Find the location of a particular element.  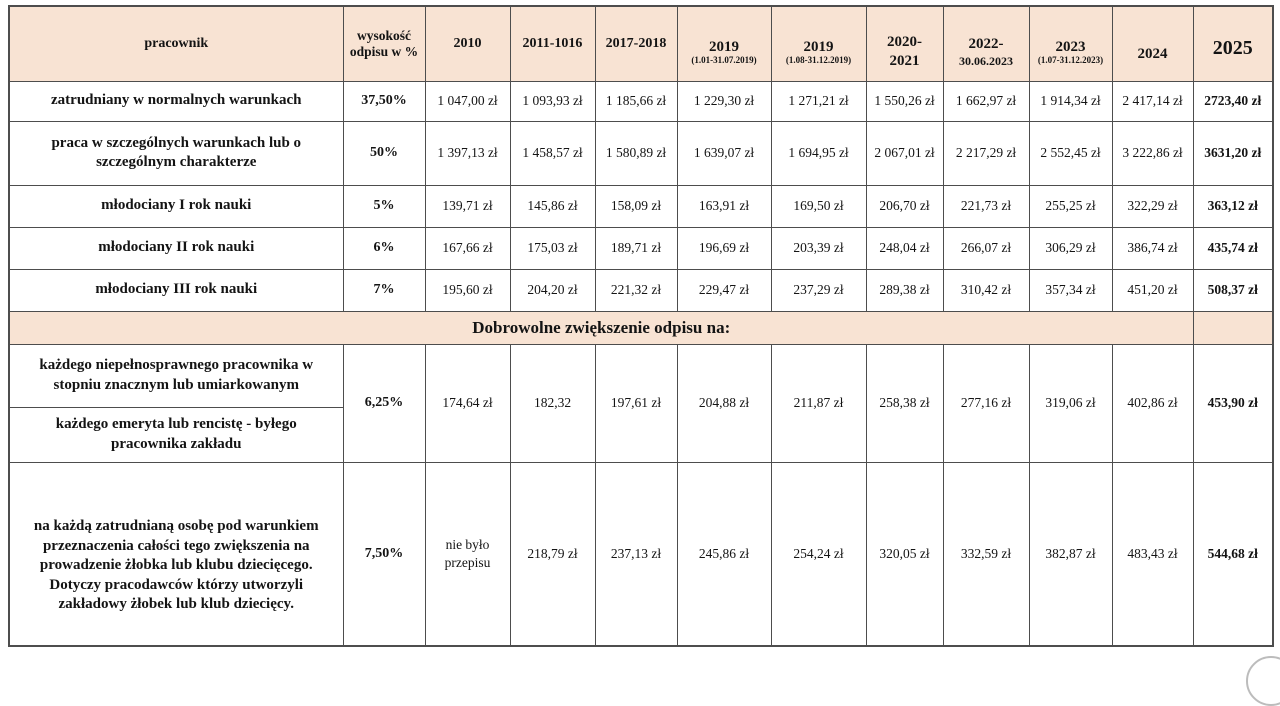

value-cell: 322,29 zł is located at coordinates (1152, 206).